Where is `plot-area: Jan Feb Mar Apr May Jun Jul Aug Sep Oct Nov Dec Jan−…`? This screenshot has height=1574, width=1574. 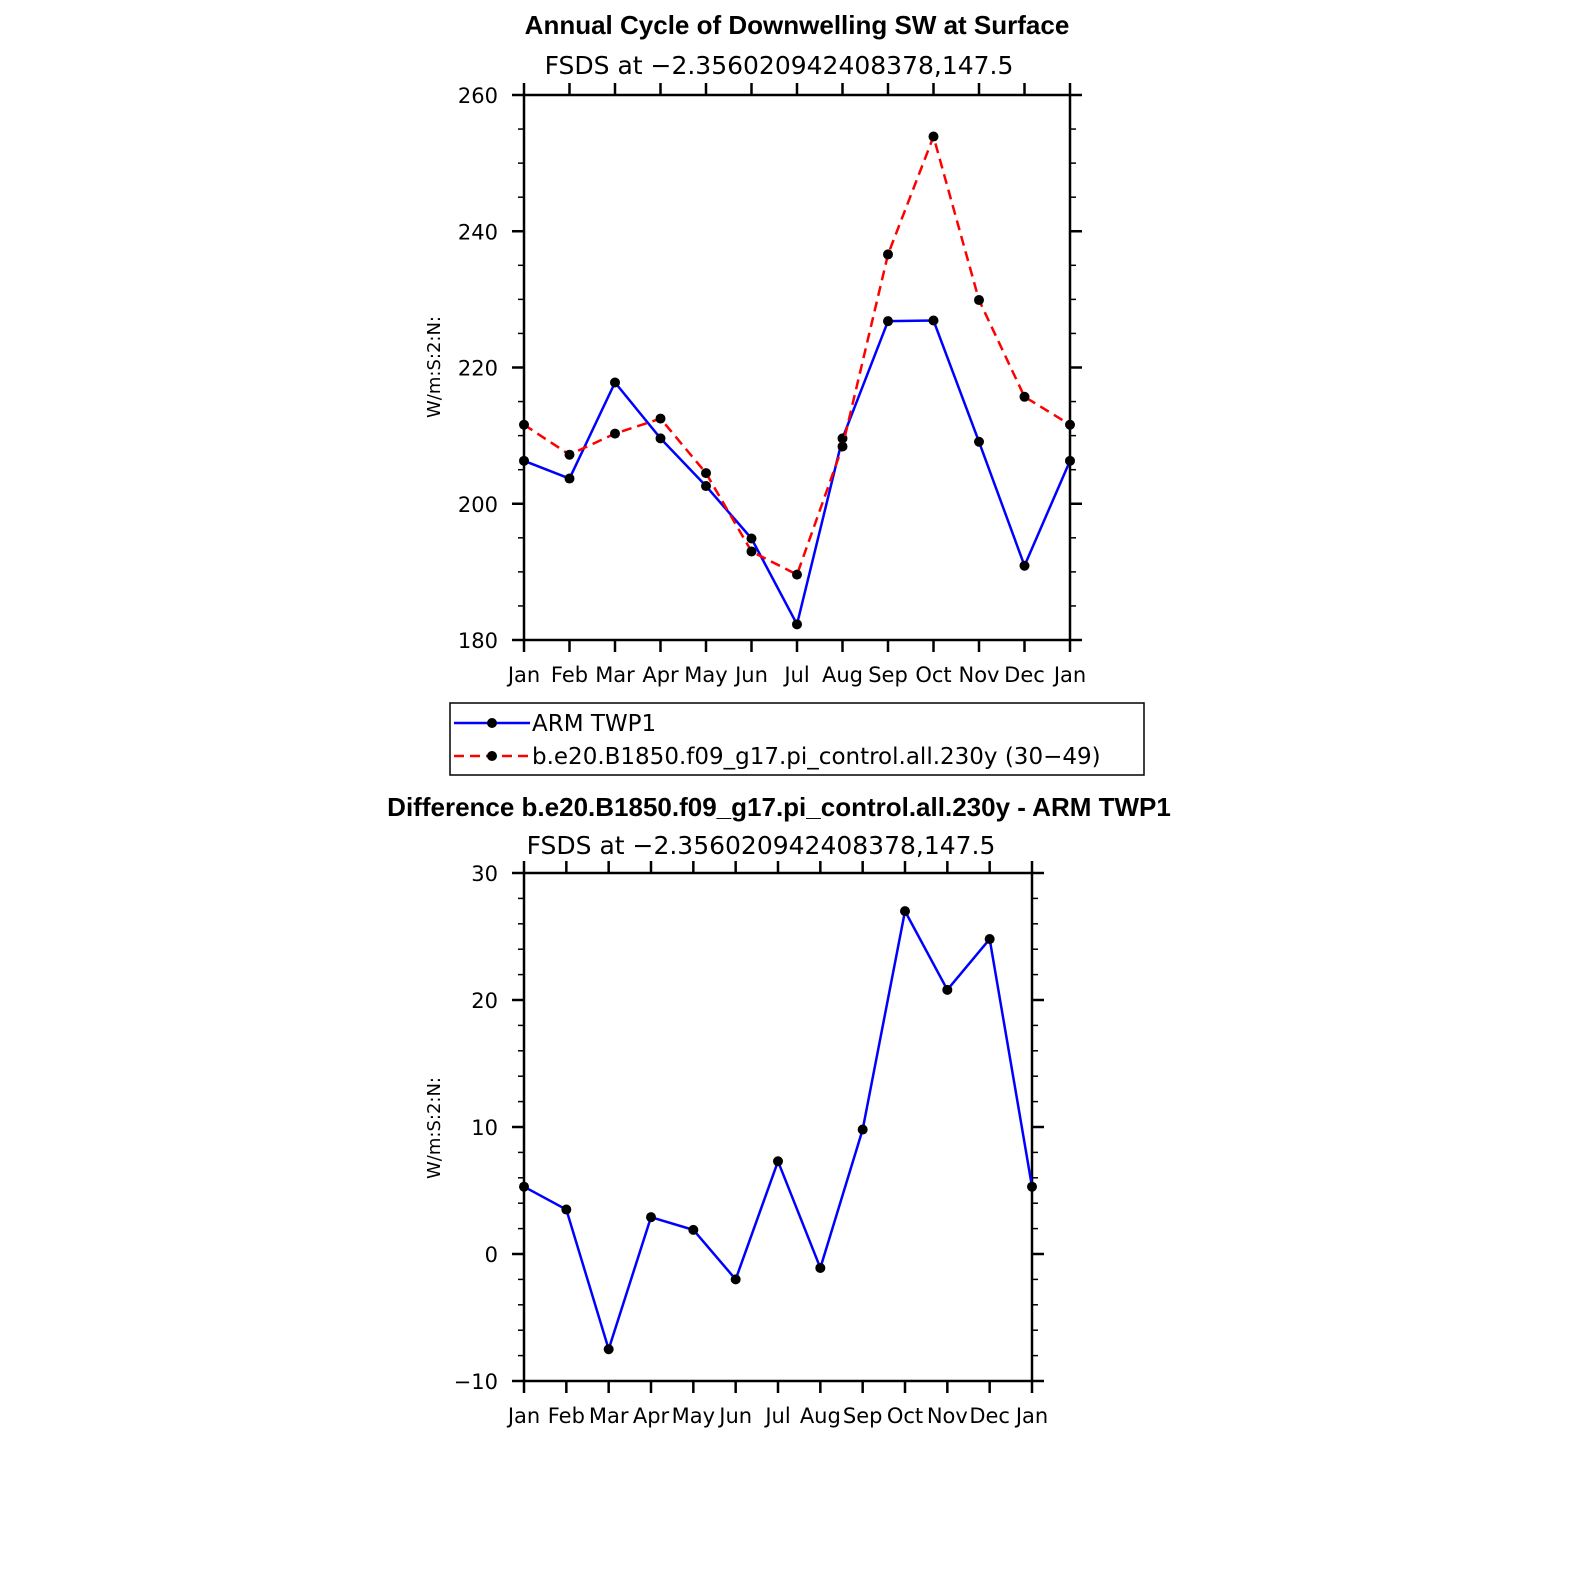 plot-area: Jan Feb Mar Apr May Jun Jul Aug Sep Oct Nov Dec Jan−… is located at coordinates (751, 1144).